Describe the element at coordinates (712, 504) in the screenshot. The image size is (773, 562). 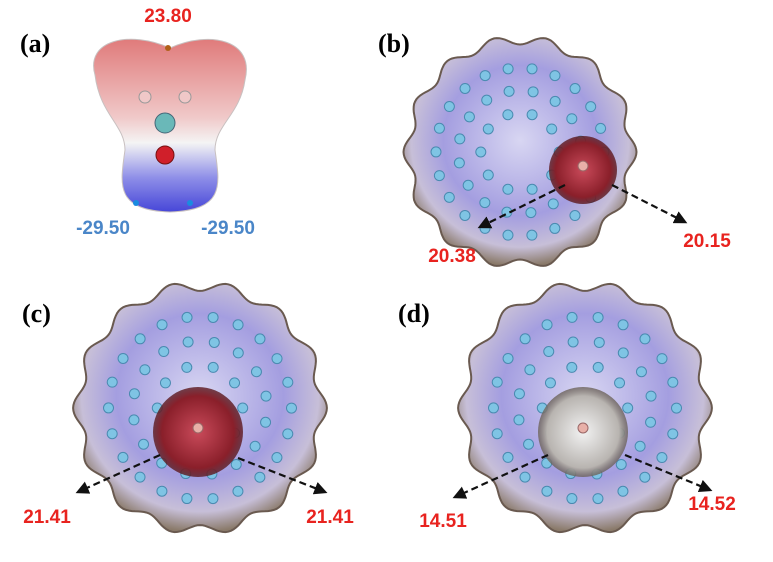
I see `value-label: 14.52` at that location.